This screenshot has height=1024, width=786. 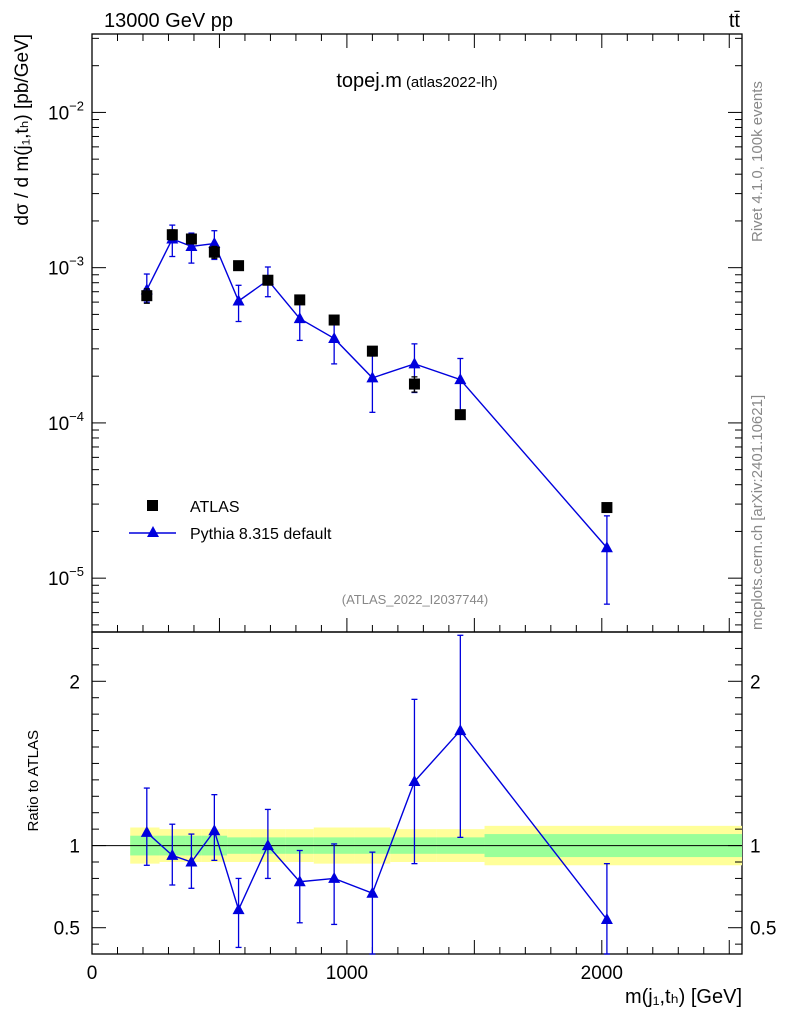 I want to click on legend-pythia-marker, so click(x=153, y=531).